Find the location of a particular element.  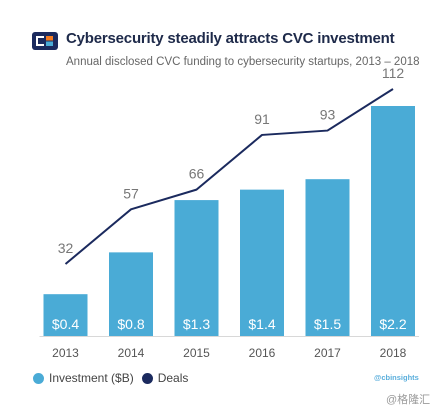

bar-2015 is located at coordinates (196, 268).